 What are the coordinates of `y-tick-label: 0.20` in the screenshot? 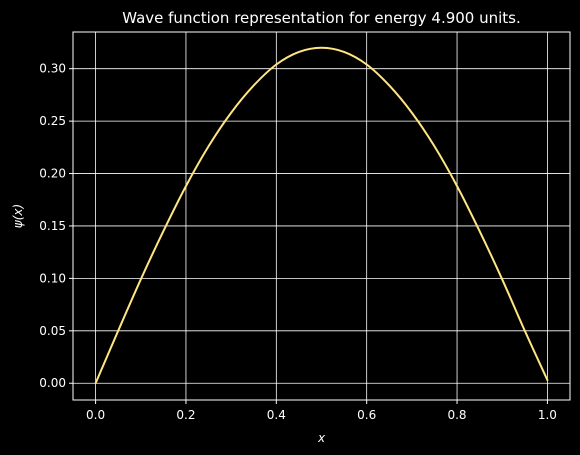 It's located at (52, 174).